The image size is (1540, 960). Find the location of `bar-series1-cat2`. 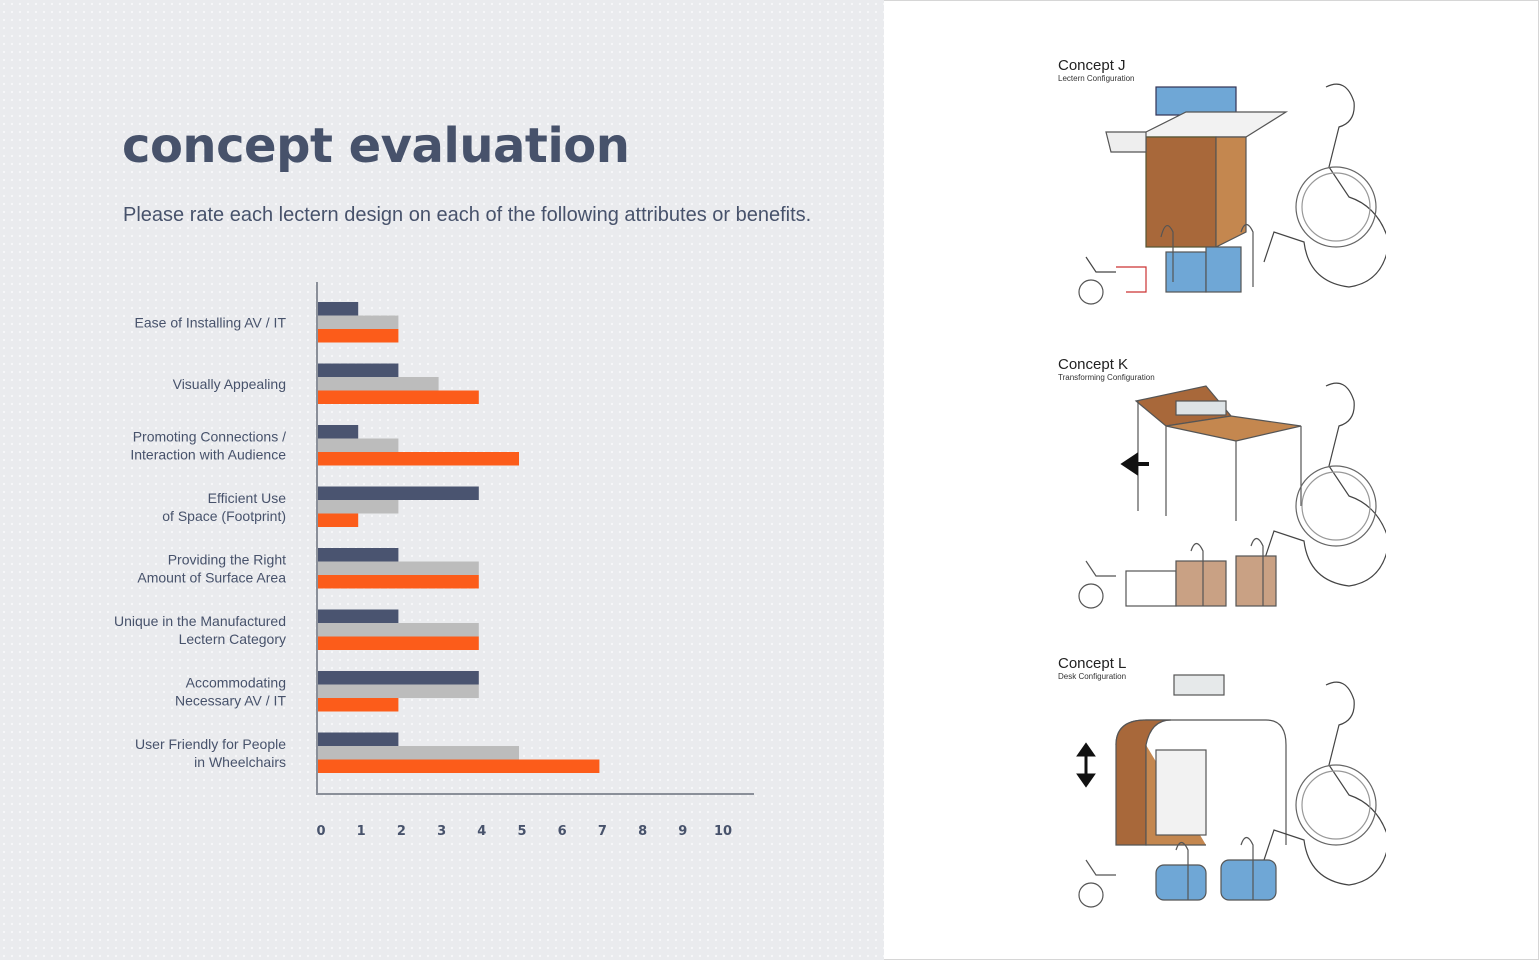

bar-series1-cat2 is located at coordinates (358, 370).